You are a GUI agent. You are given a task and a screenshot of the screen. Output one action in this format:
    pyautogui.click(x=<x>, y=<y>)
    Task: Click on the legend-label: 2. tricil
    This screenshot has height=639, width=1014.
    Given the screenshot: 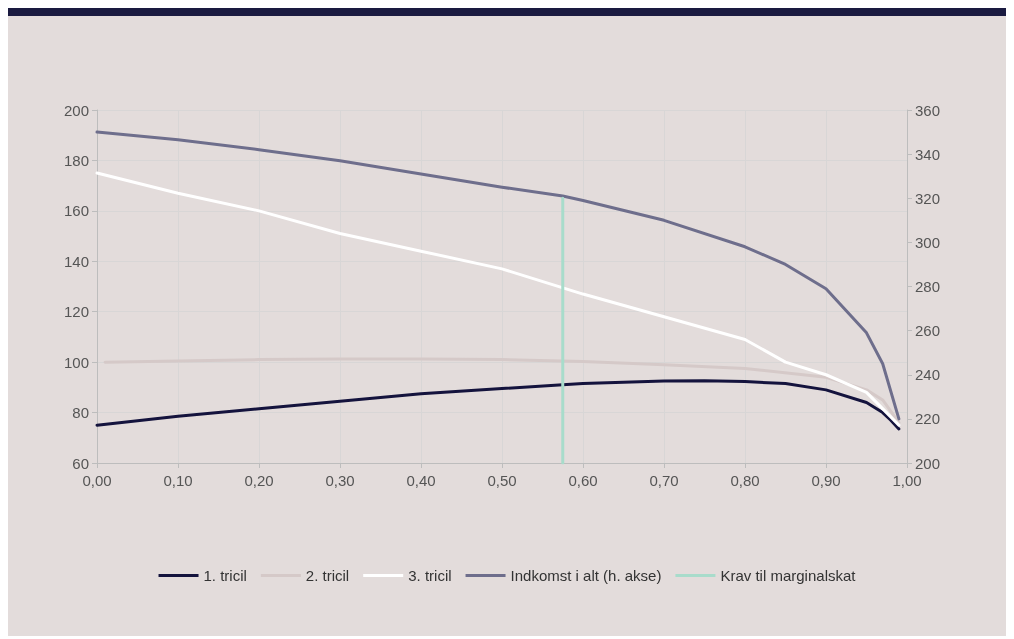 What is the action you would take?
    pyautogui.click(x=327, y=575)
    